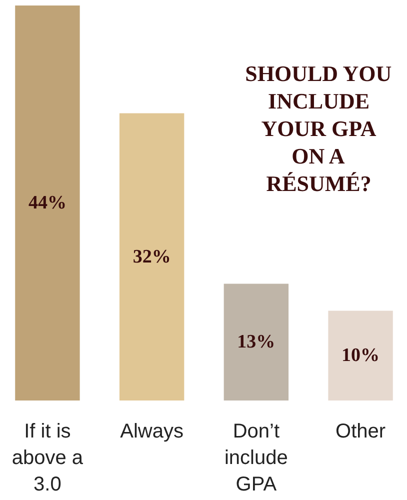  Describe the element at coordinates (361, 431) in the screenshot. I see `x-tick-label: Other` at that location.